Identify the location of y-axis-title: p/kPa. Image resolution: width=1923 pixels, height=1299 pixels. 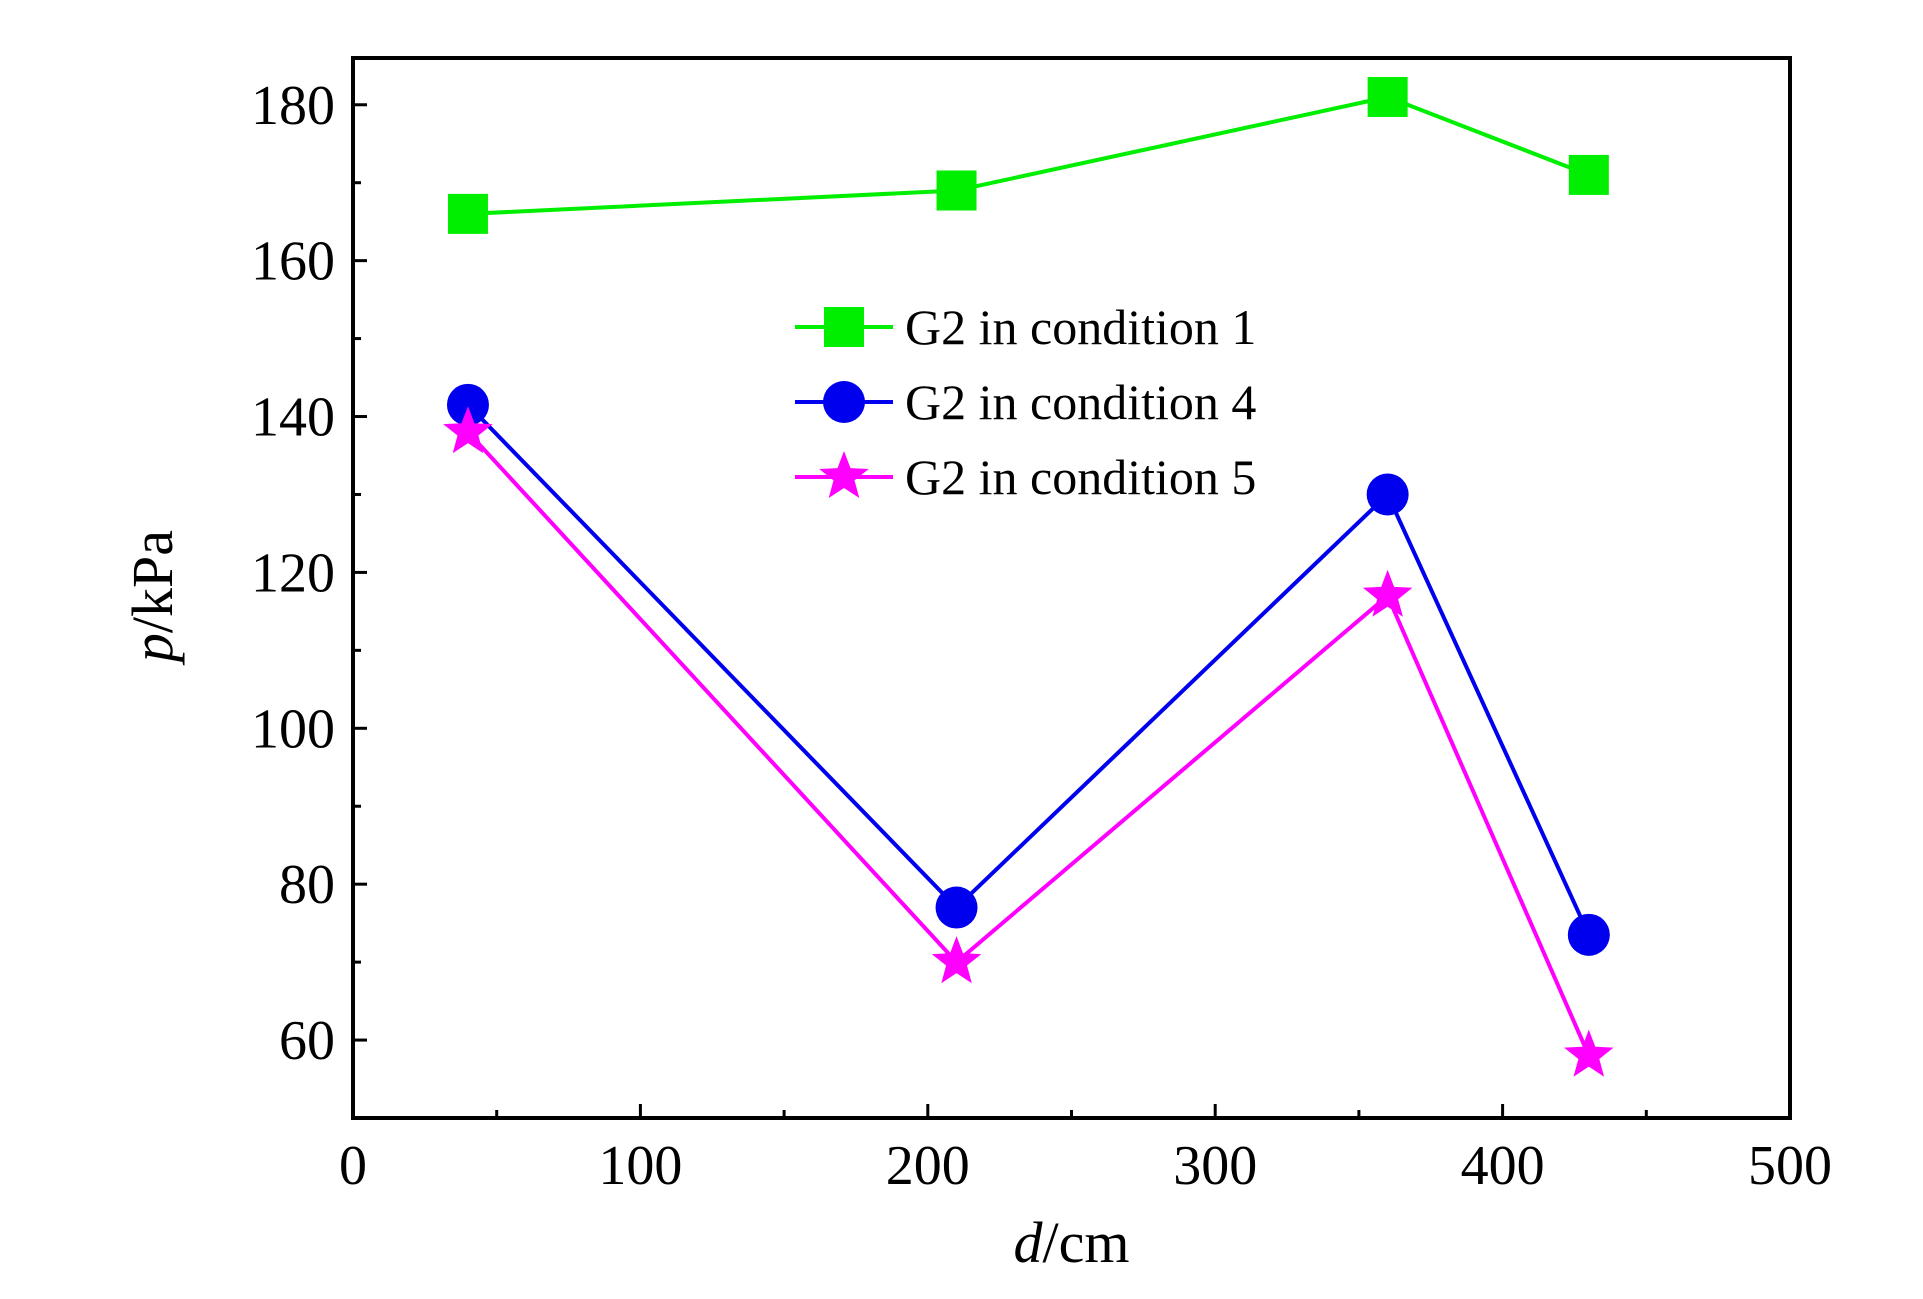
(152, 598).